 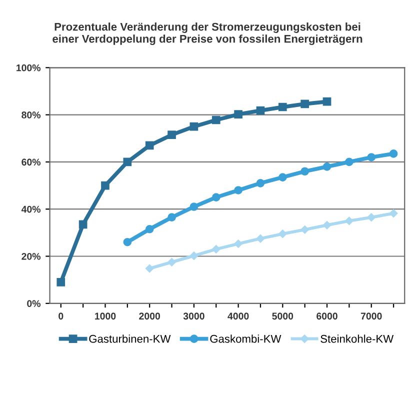 I want to click on x-tick-label: 4000, so click(x=238, y=316).